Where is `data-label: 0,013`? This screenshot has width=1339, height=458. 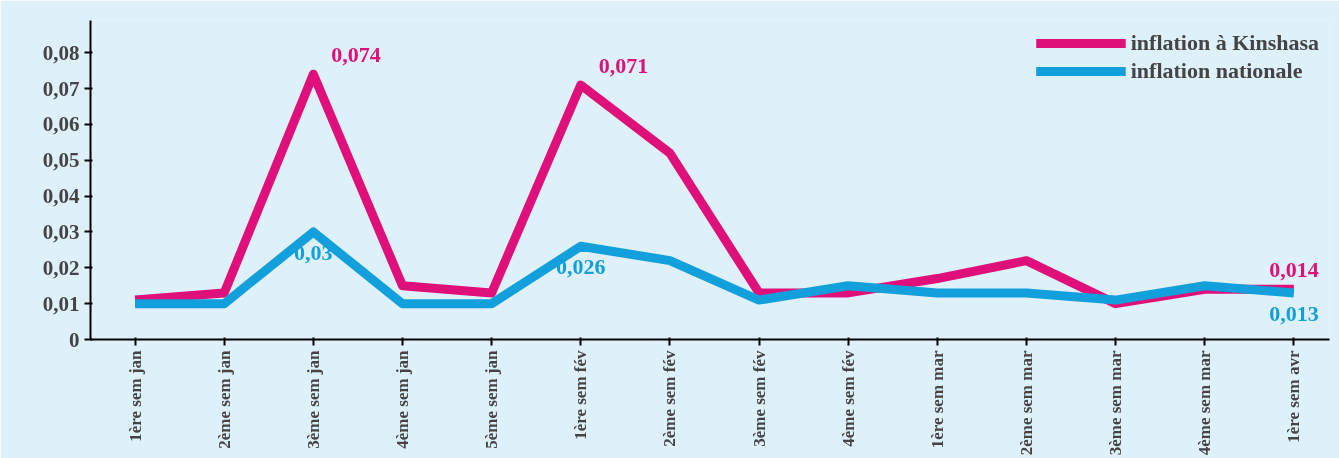
data-label: 0,013 is located at coordinates (1294, 313).